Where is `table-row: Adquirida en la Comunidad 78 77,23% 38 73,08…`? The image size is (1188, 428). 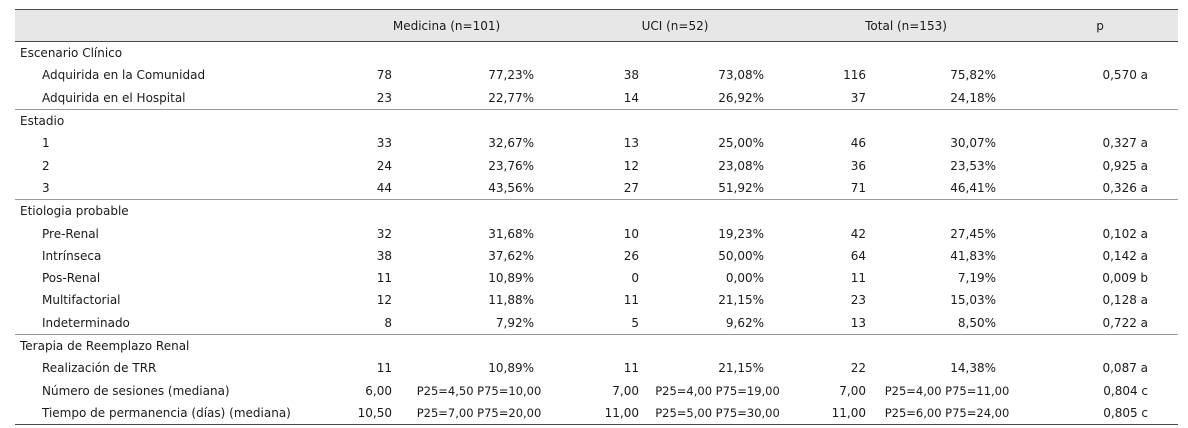 table-row: Adquirida en la Comunidad 78 77,23% 38 73,08… is located at coordinates (596, 75).